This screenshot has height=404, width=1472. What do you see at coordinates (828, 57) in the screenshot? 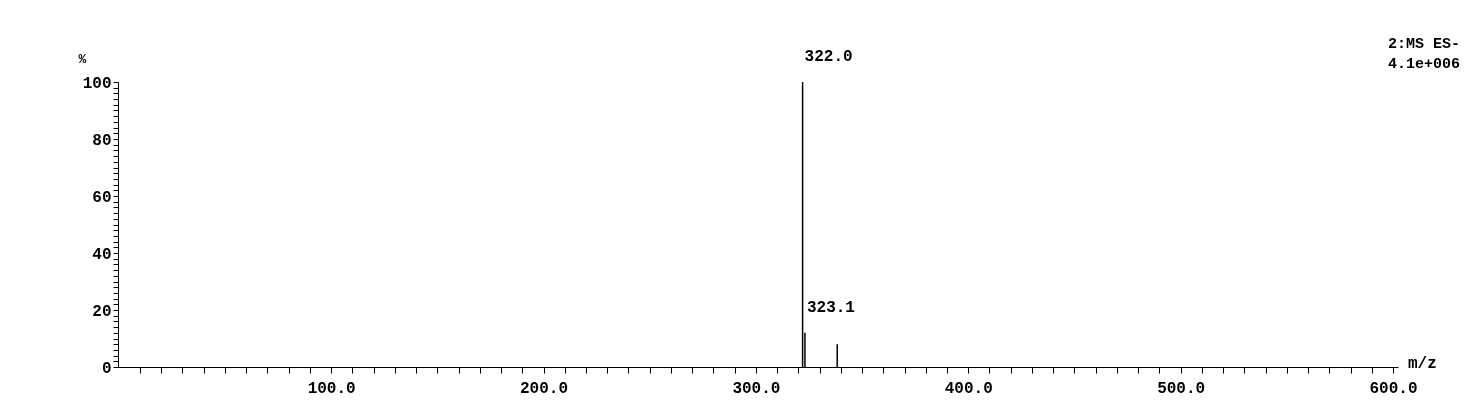
I see `annotation: 322.0` at bounding box center [828, 57].